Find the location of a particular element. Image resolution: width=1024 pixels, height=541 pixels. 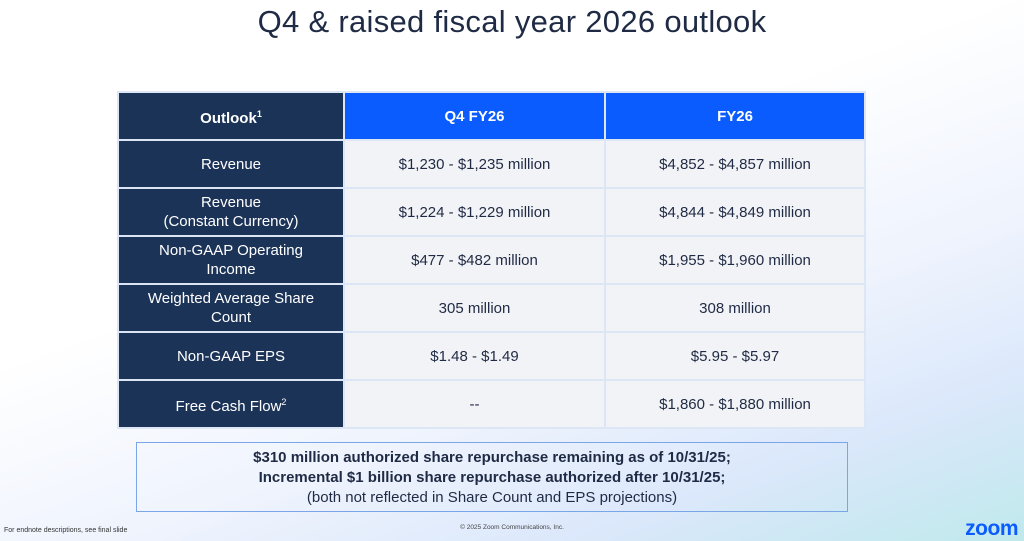

header-q4: Q4 FY26 is located at coordinates (474, 116).